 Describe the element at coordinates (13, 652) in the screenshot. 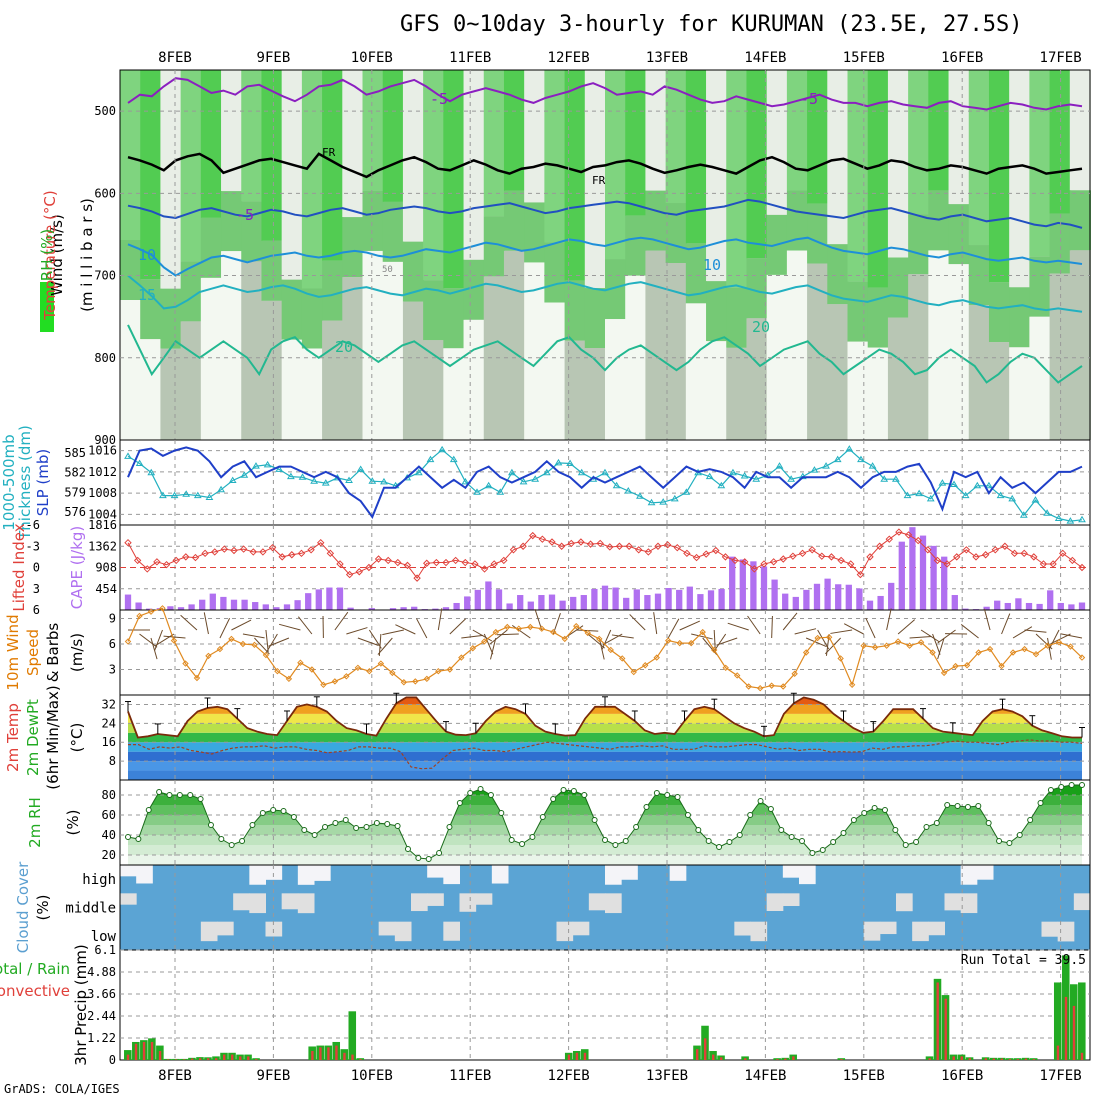

I see `axis-label: 10m Wind` at that location.